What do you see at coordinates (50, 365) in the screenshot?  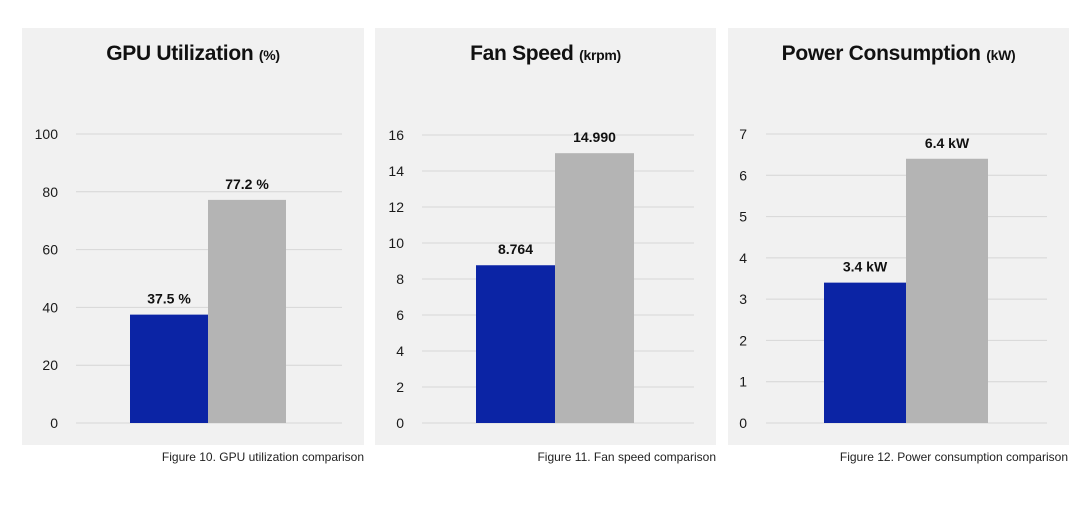 I see `y-tick-label: 20` at bounding box center [50, 365].